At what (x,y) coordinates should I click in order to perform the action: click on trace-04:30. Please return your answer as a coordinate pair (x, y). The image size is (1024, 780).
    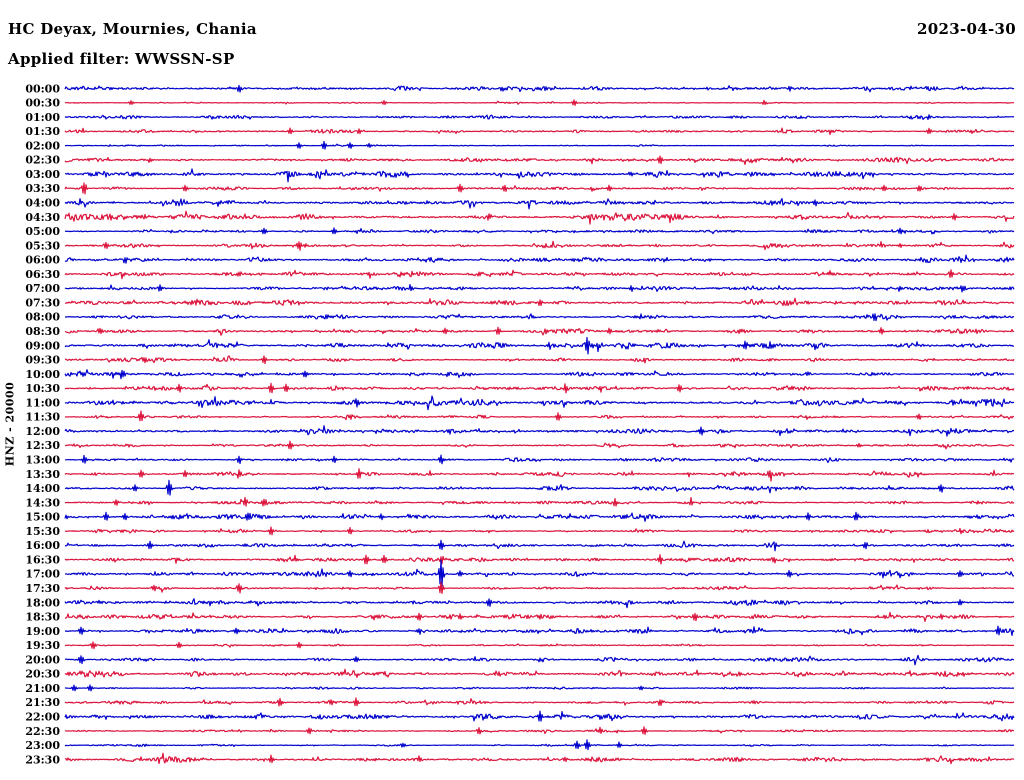
    Looking at the image, I should click on (539, 217).